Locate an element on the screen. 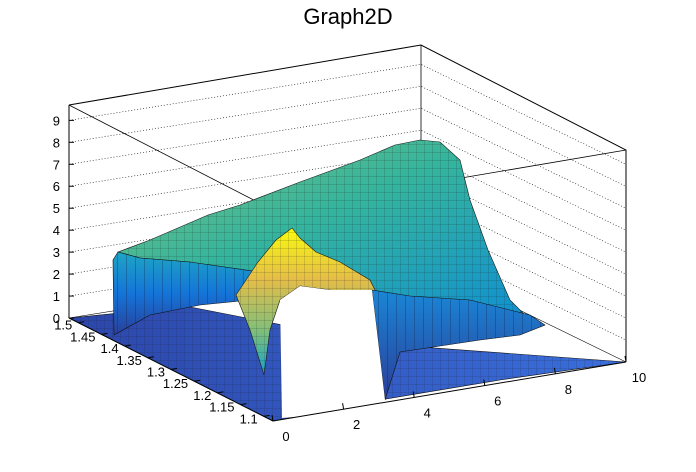 The image size is (696, 472). z-tick-label: 2 is located at coordinates (56, 274).